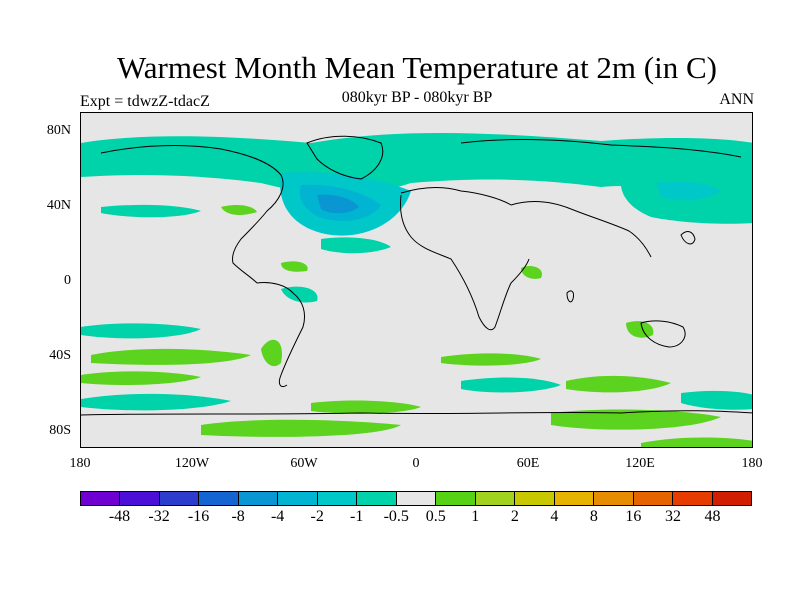 This screenshot has height=600, width=800. I want to click on color-scale-label: -16, so click(198, 516).